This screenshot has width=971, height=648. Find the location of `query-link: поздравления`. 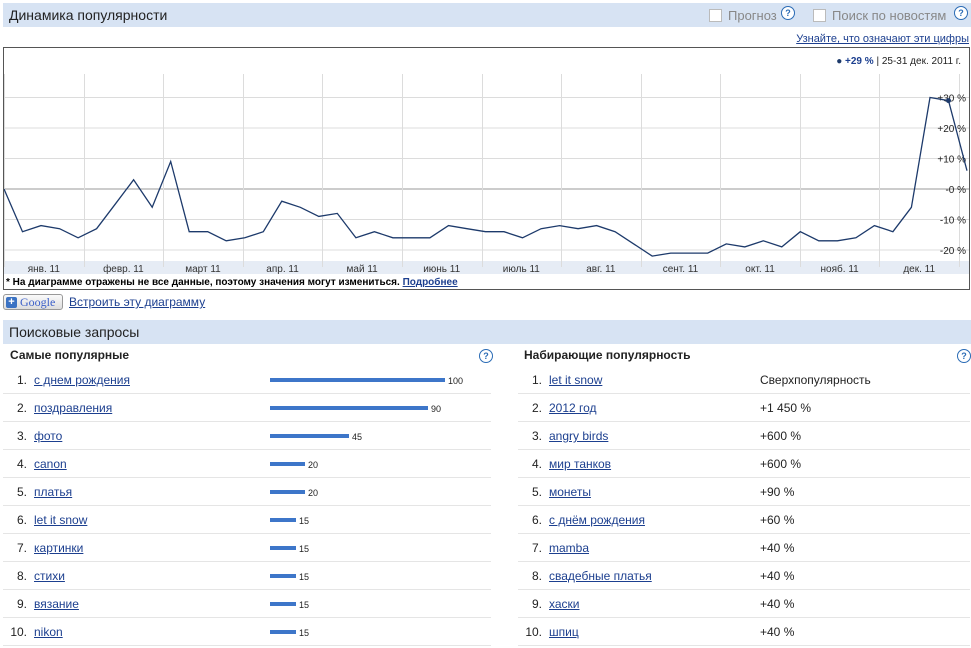

query-link: поздравления is located at coordinates (73, 408).